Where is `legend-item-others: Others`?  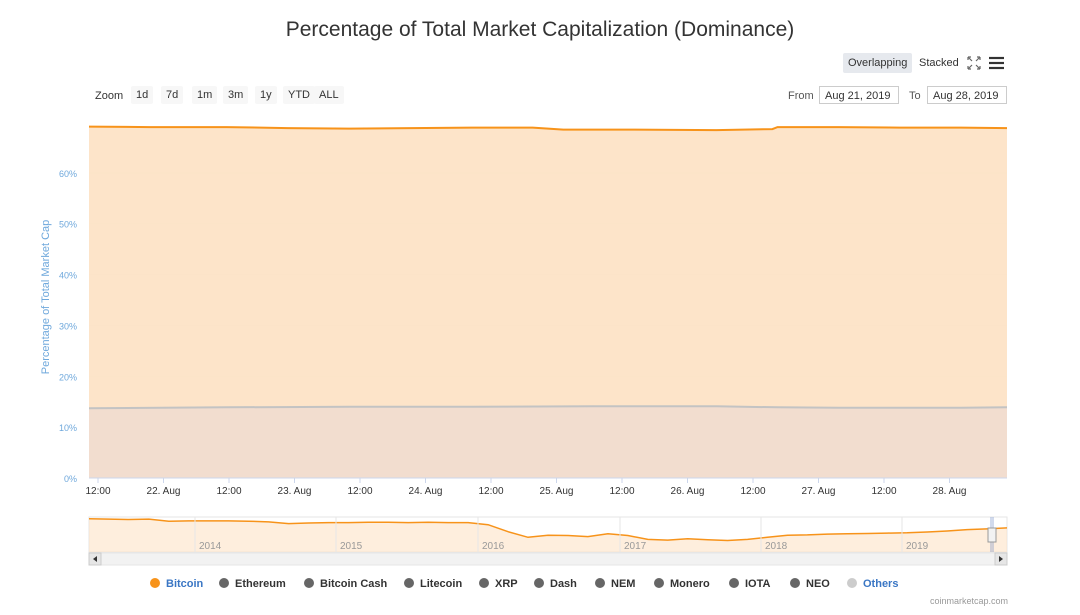
legend-item-others: Others is located at coordinates (872, 584).